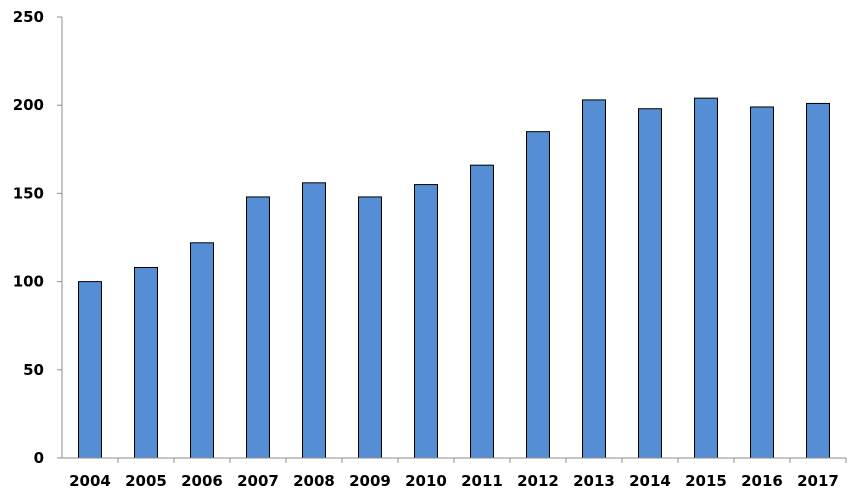 The height and width of the screenshot is (499, 862). Describe the element at coordinates (33, 370) in the screenshot. I see `y-tick-label: 50` at that location.